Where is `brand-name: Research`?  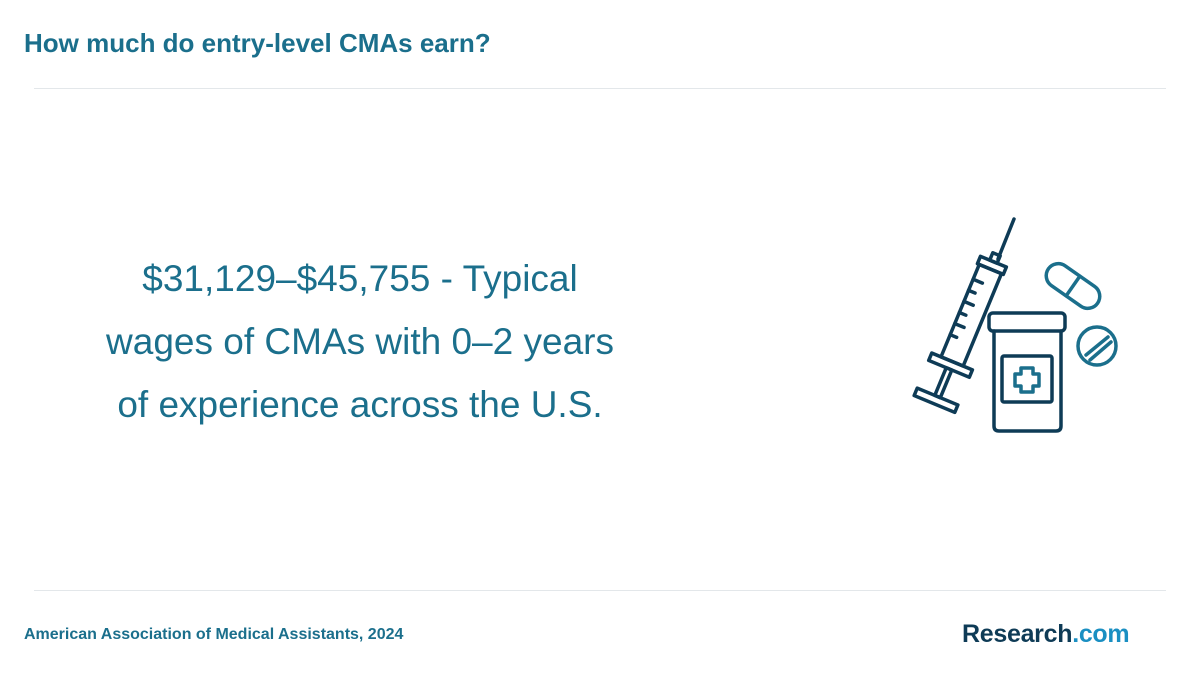 brand-name: Research is located at coordinates (1017, 634).